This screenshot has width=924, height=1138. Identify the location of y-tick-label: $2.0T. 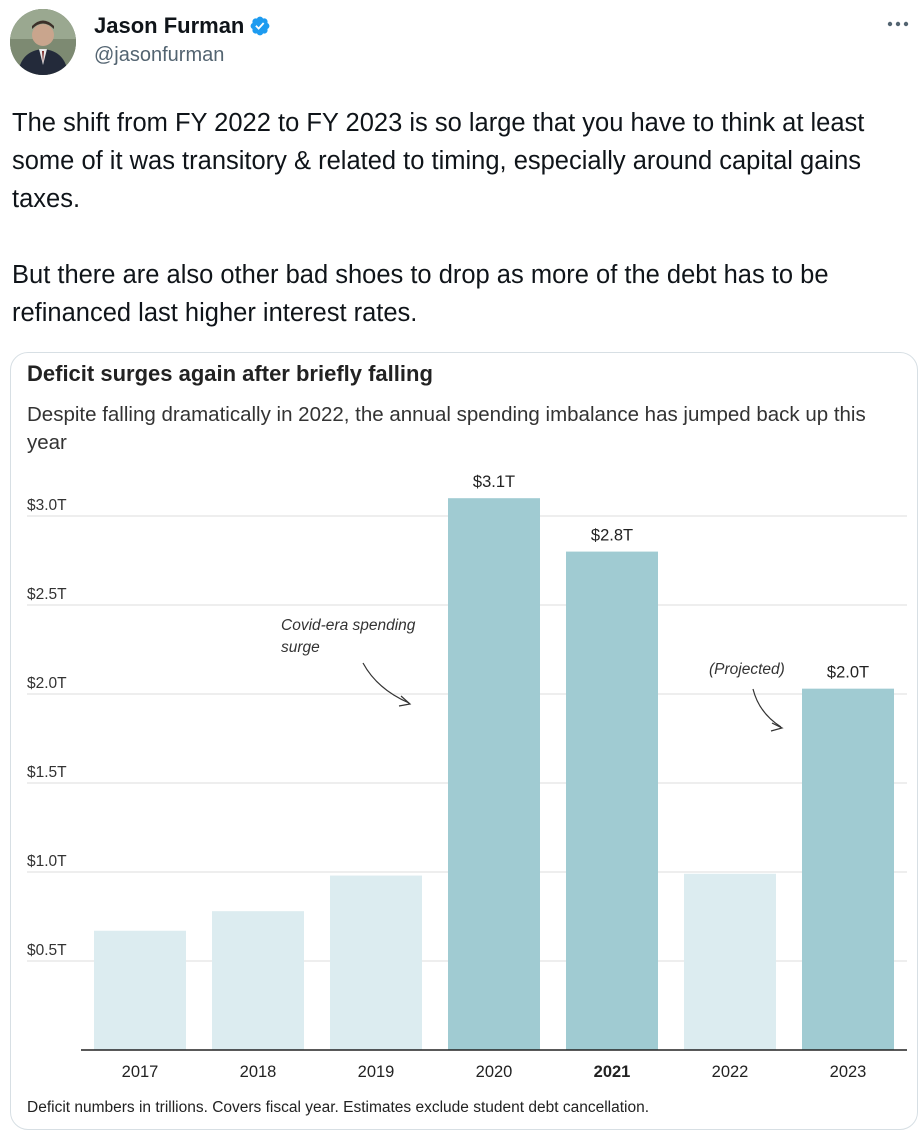
(47, 683).